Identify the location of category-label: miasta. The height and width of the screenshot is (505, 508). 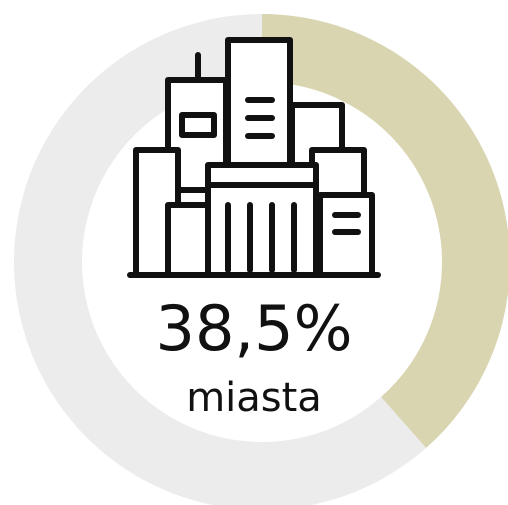
(254, 398).